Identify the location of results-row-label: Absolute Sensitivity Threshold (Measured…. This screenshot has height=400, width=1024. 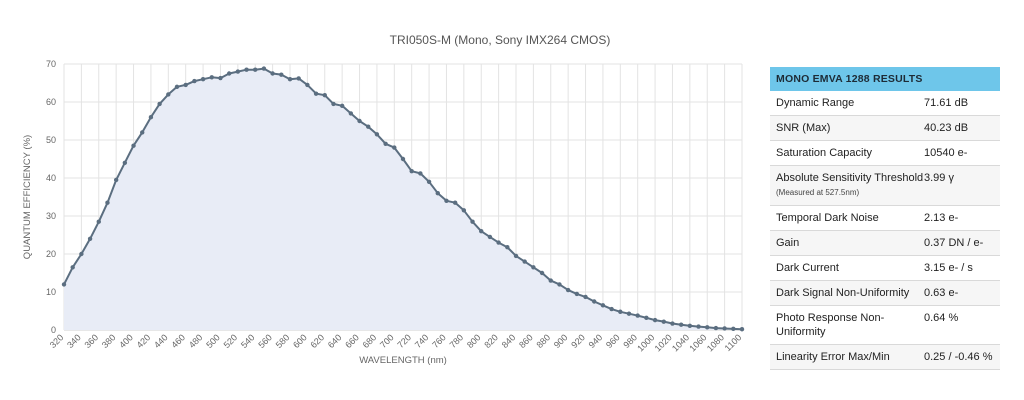
(850, 185).